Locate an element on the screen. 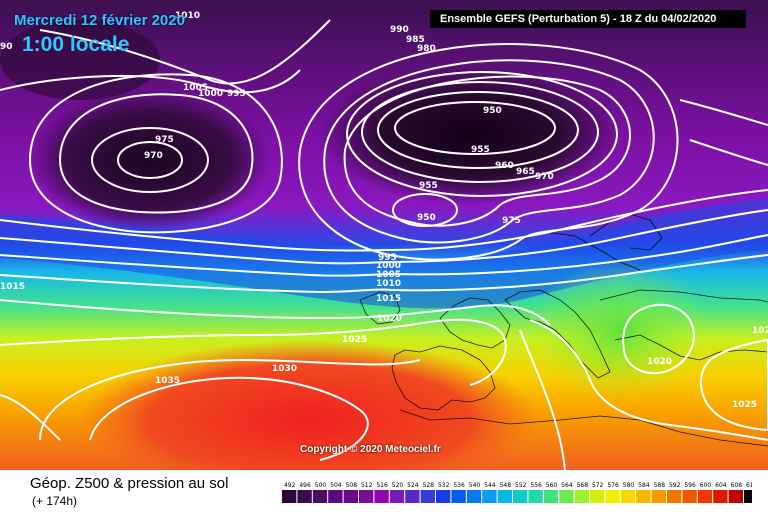 The width and height of the screenshot is (768, 512). legend-level-label: 584 is located at coordinates (644, 485).